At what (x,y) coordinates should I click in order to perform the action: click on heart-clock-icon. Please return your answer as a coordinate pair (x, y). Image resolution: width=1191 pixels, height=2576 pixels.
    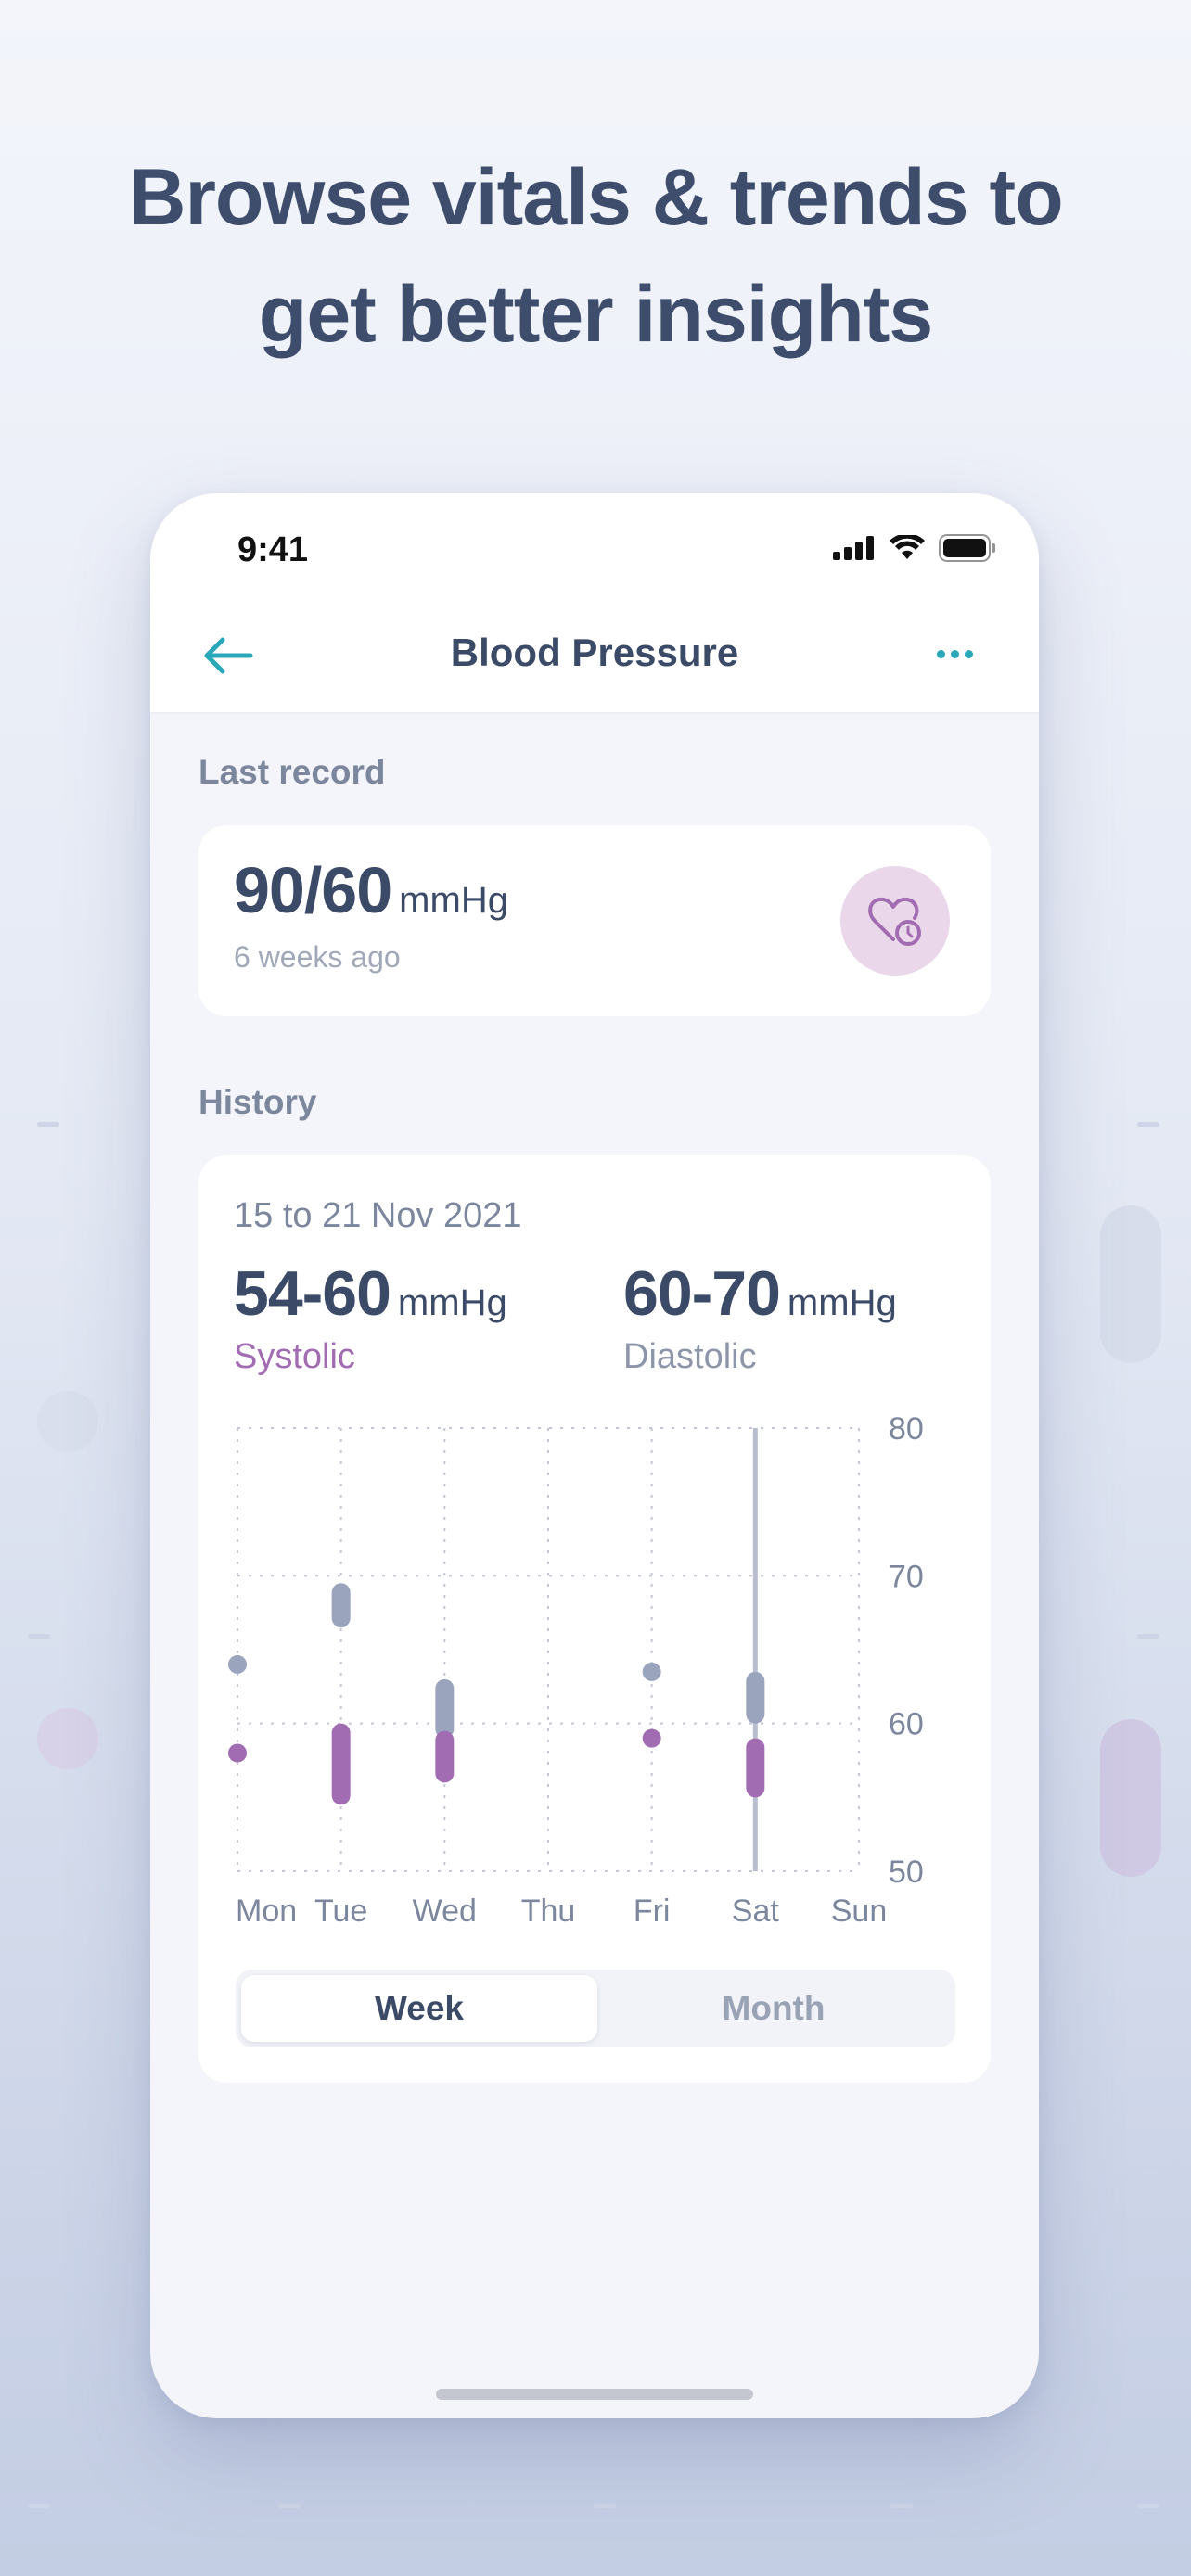
    Looking at the image, I should click on (894, 921).